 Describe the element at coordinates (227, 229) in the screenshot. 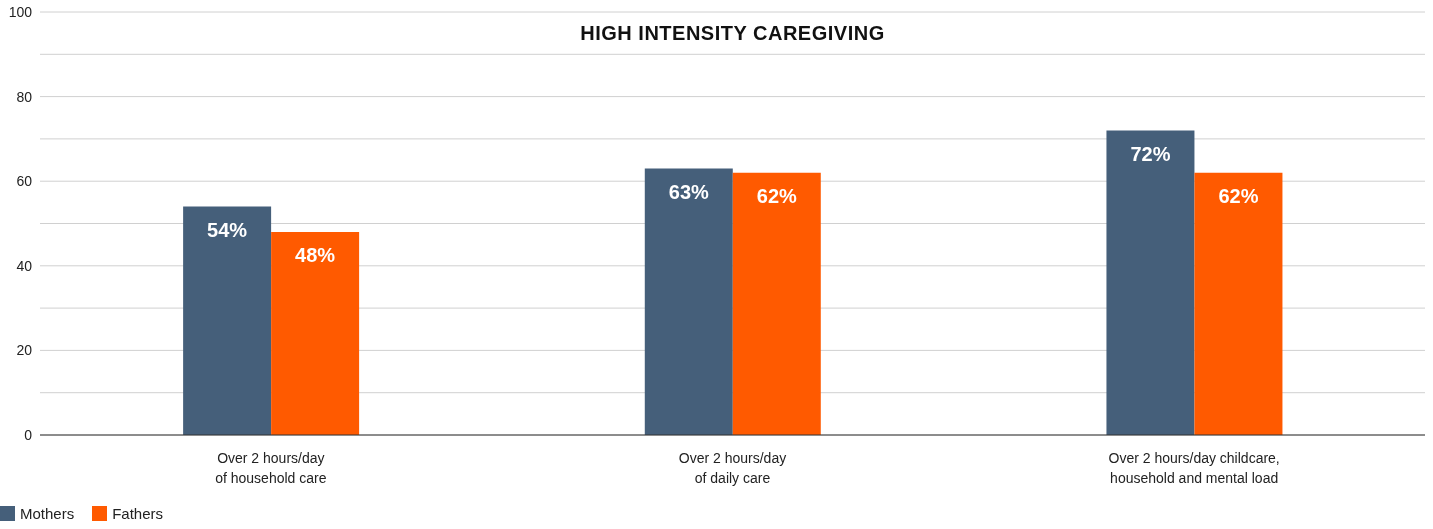

I see `data-label: 54%` at that location.